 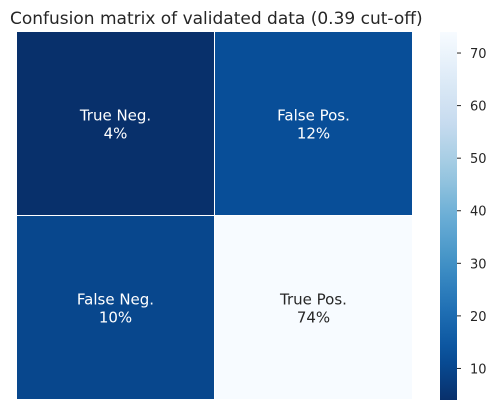 What do you see at coordinates (115, 300) in the screenshot?
I see `cell-category-label: False Neg.` at bounding box center [115, 300].